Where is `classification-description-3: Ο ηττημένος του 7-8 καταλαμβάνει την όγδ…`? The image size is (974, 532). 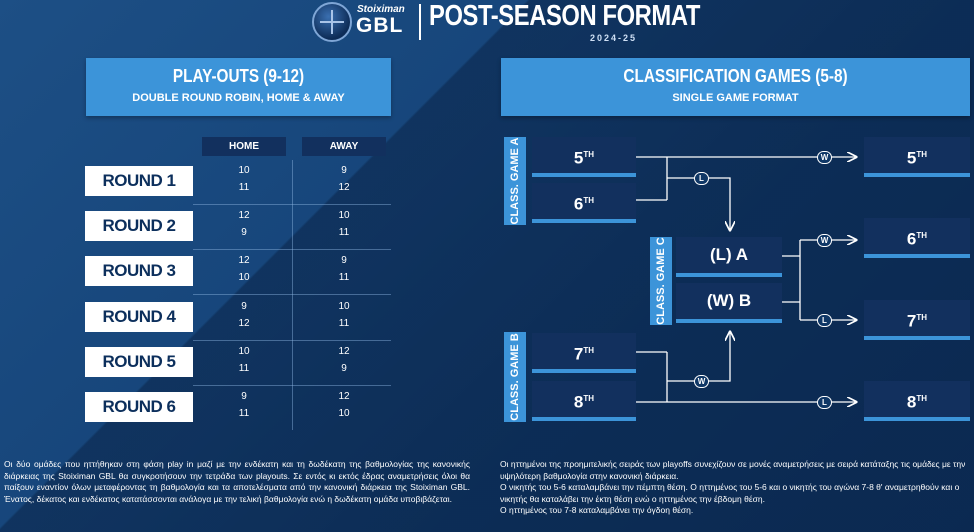
classification-description-3: Ο ηττημένος του 7-8 καταλαμβάνει την όγδ… is located at coordinates (597, 510).